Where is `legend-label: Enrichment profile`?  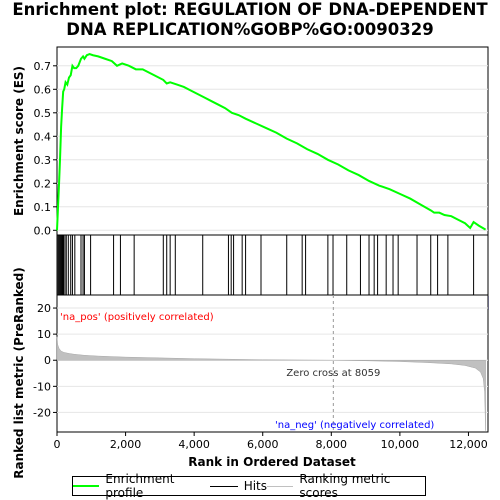
legend-label: Enrichment profile is located at coordinates (140, 486).